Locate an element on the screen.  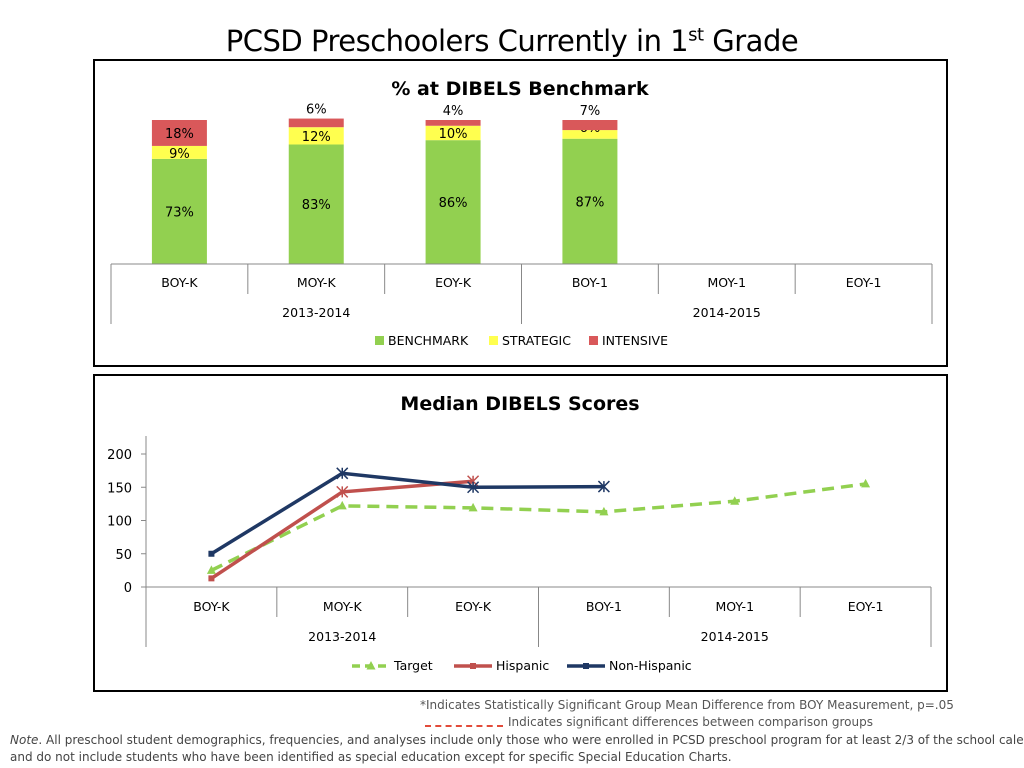
line-non-hispanic is located at coordinates (407, 513).